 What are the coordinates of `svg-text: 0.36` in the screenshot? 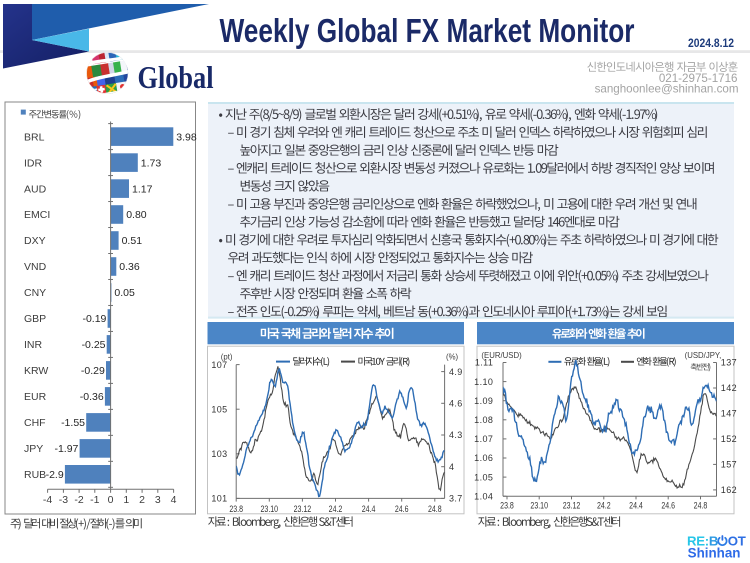 It's located at (129, 267).